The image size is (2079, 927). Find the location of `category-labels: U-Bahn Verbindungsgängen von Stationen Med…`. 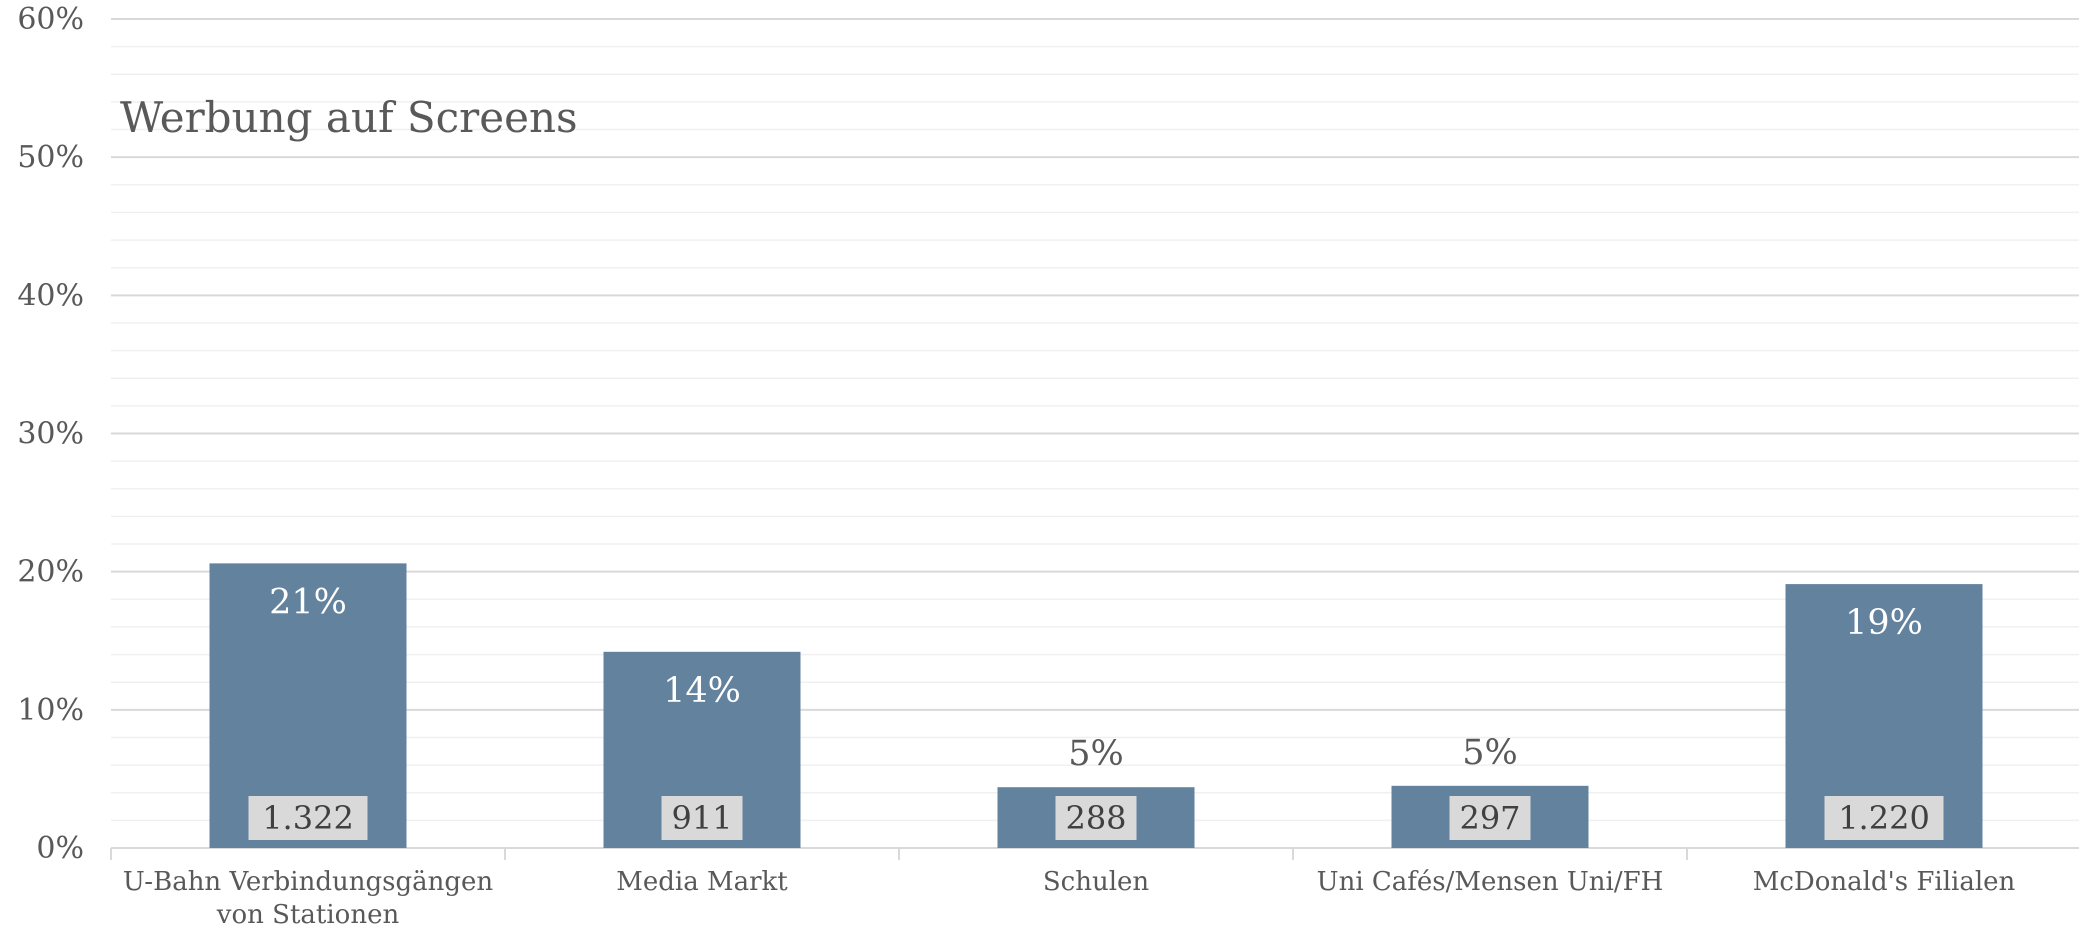

category-labels: U-Bahn Verbindungsgängen von Stationen Med… is located at coordinates (1069, 897).